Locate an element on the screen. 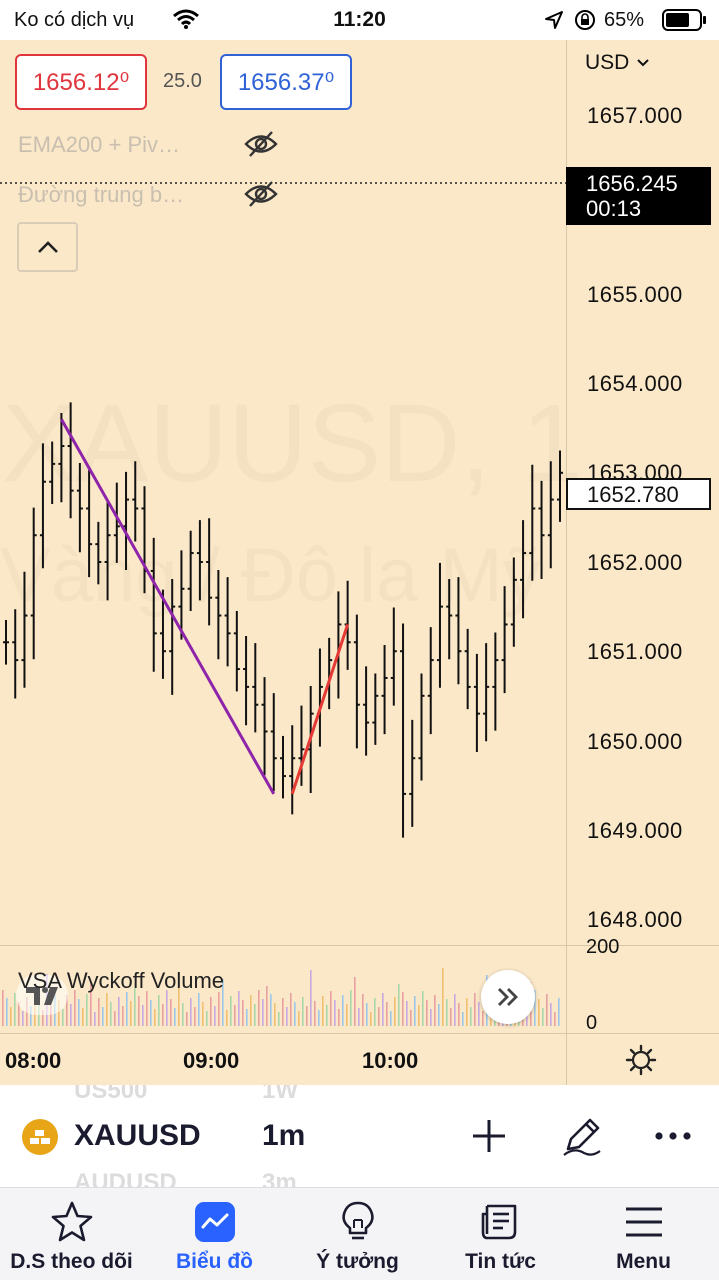  watermark-description: Vàng / Đô la Mỹ is located at coordinates (270, 575).